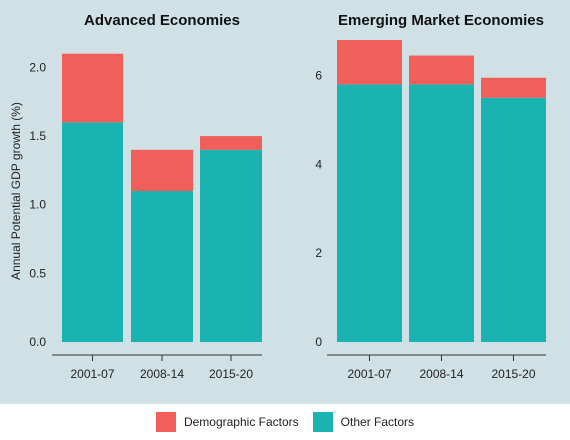 Image resolution: width=570 pixels, height=440 pixels. What do you see at coordinates (441, 374) in the screenshot?
I see `emerging-x-tick-label: 2008-14` at bounding box center [441, 374].